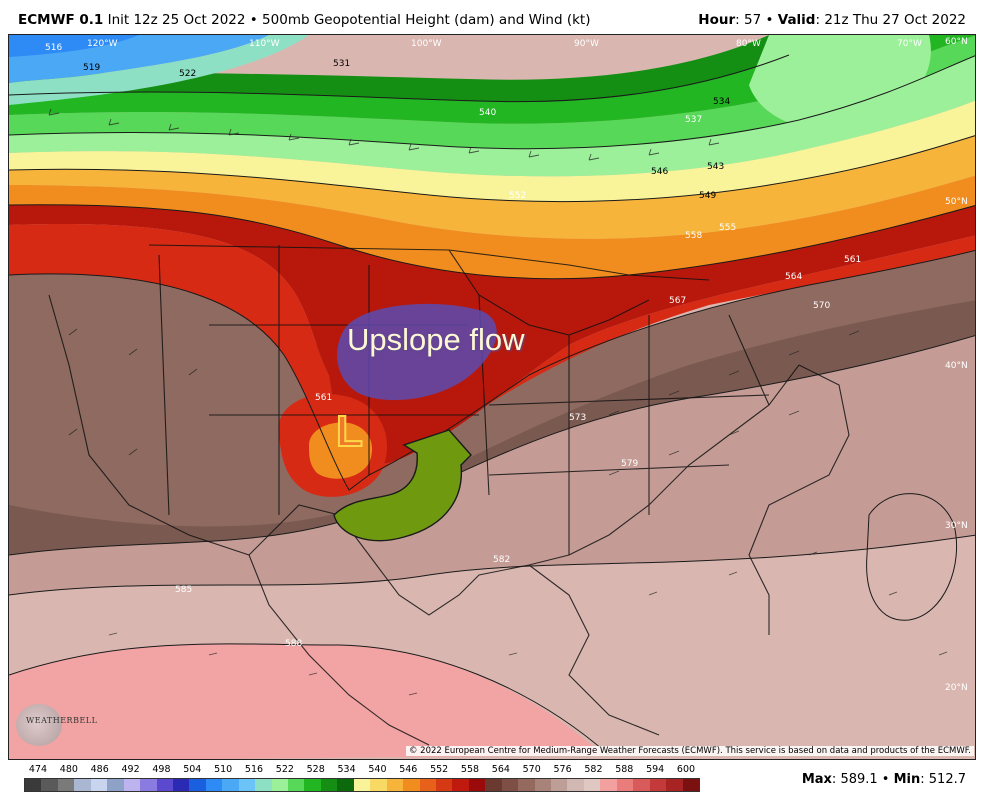  What do you see at coordinates (176, 20) in the screenshot?
I see `init-time: Init 12z 25 Oct 2022` at bounding box center [176, 20].